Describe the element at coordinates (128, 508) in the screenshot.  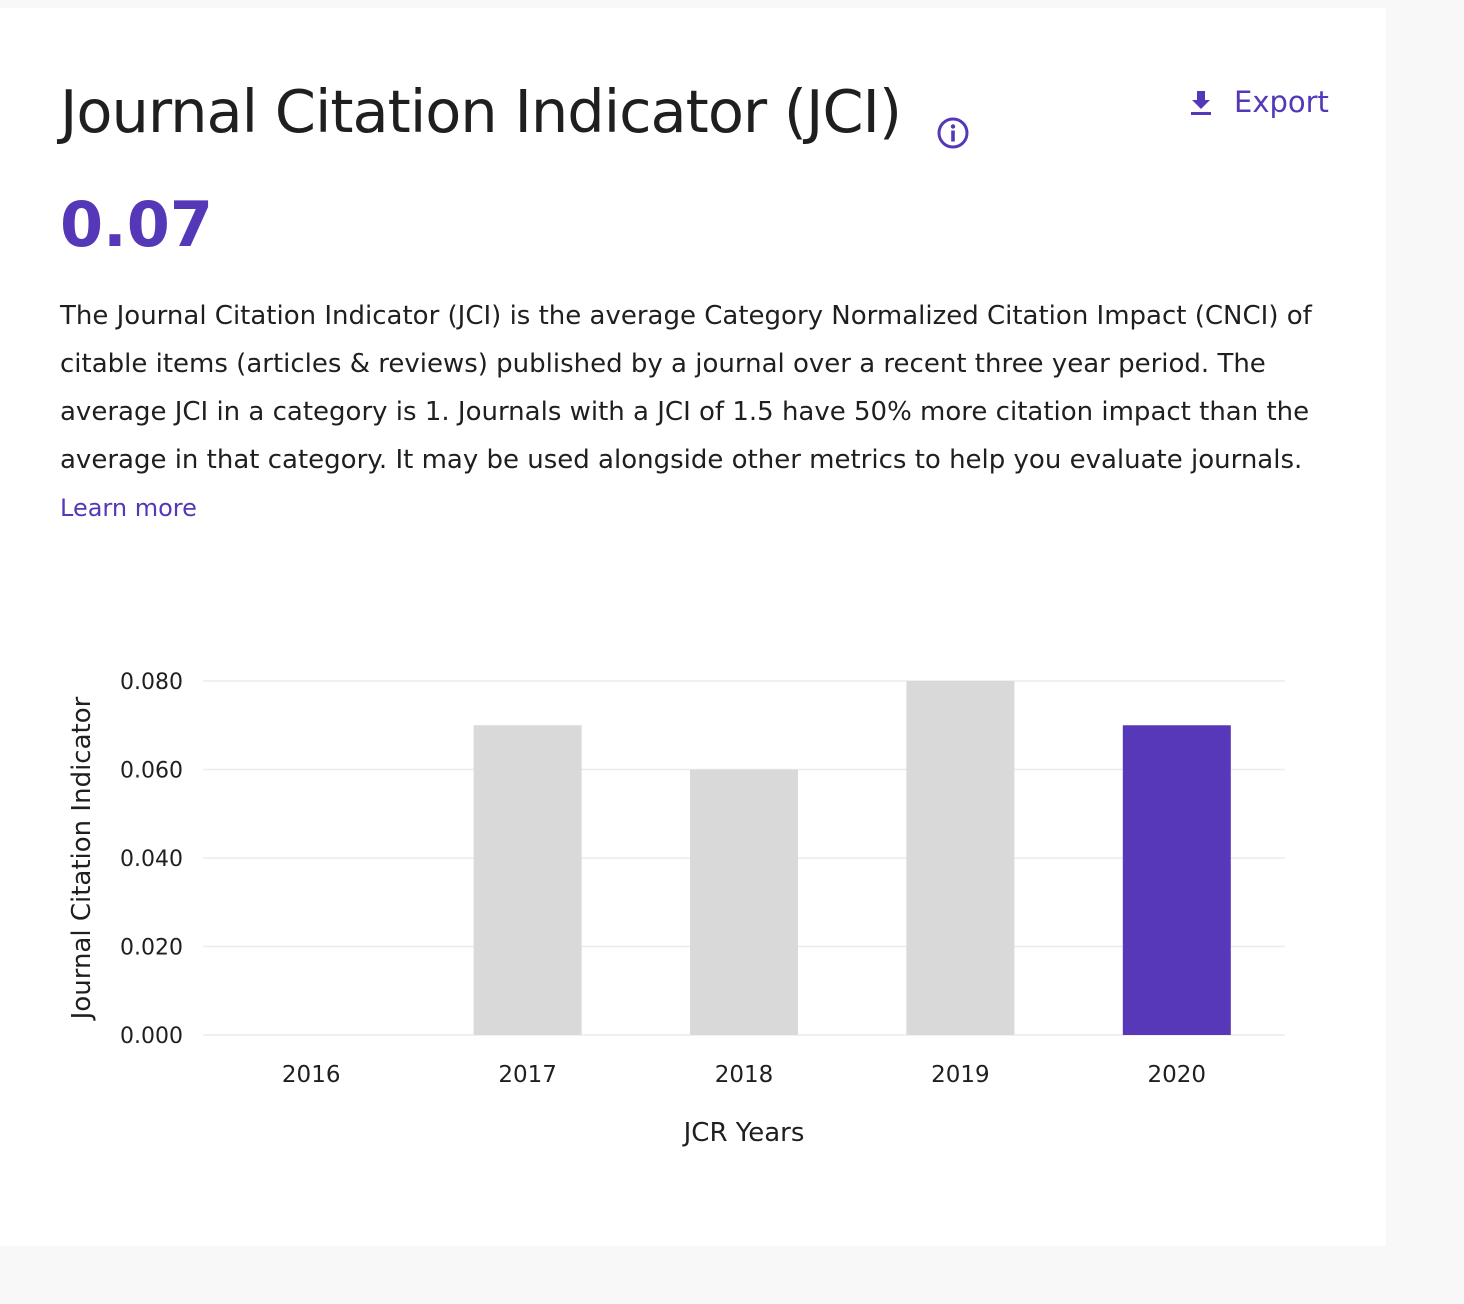
I see `learn-more-link: Learn more` at that location.